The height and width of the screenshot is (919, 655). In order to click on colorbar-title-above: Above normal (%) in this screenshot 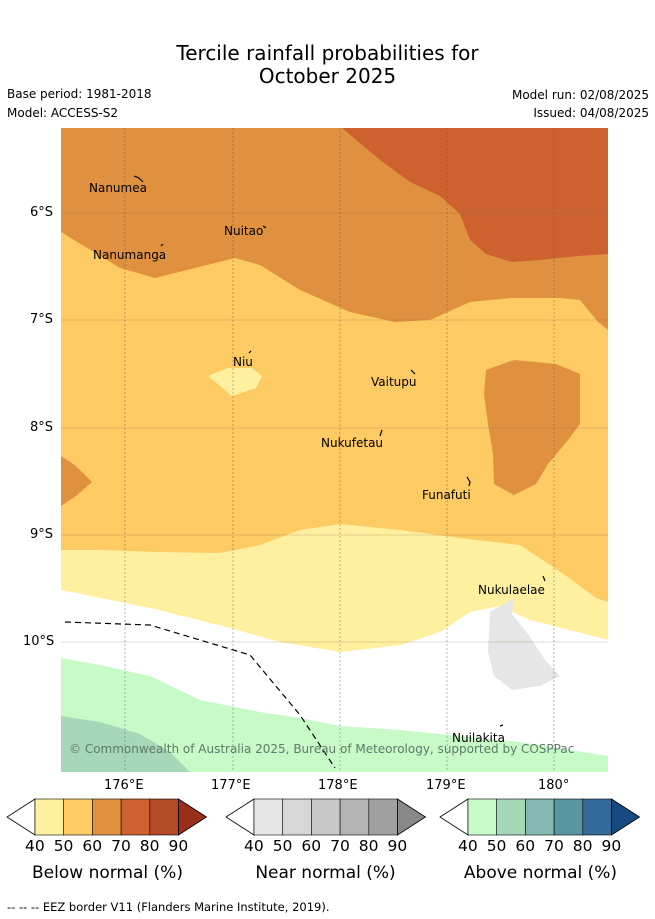, I will do `click(540, 873)`.